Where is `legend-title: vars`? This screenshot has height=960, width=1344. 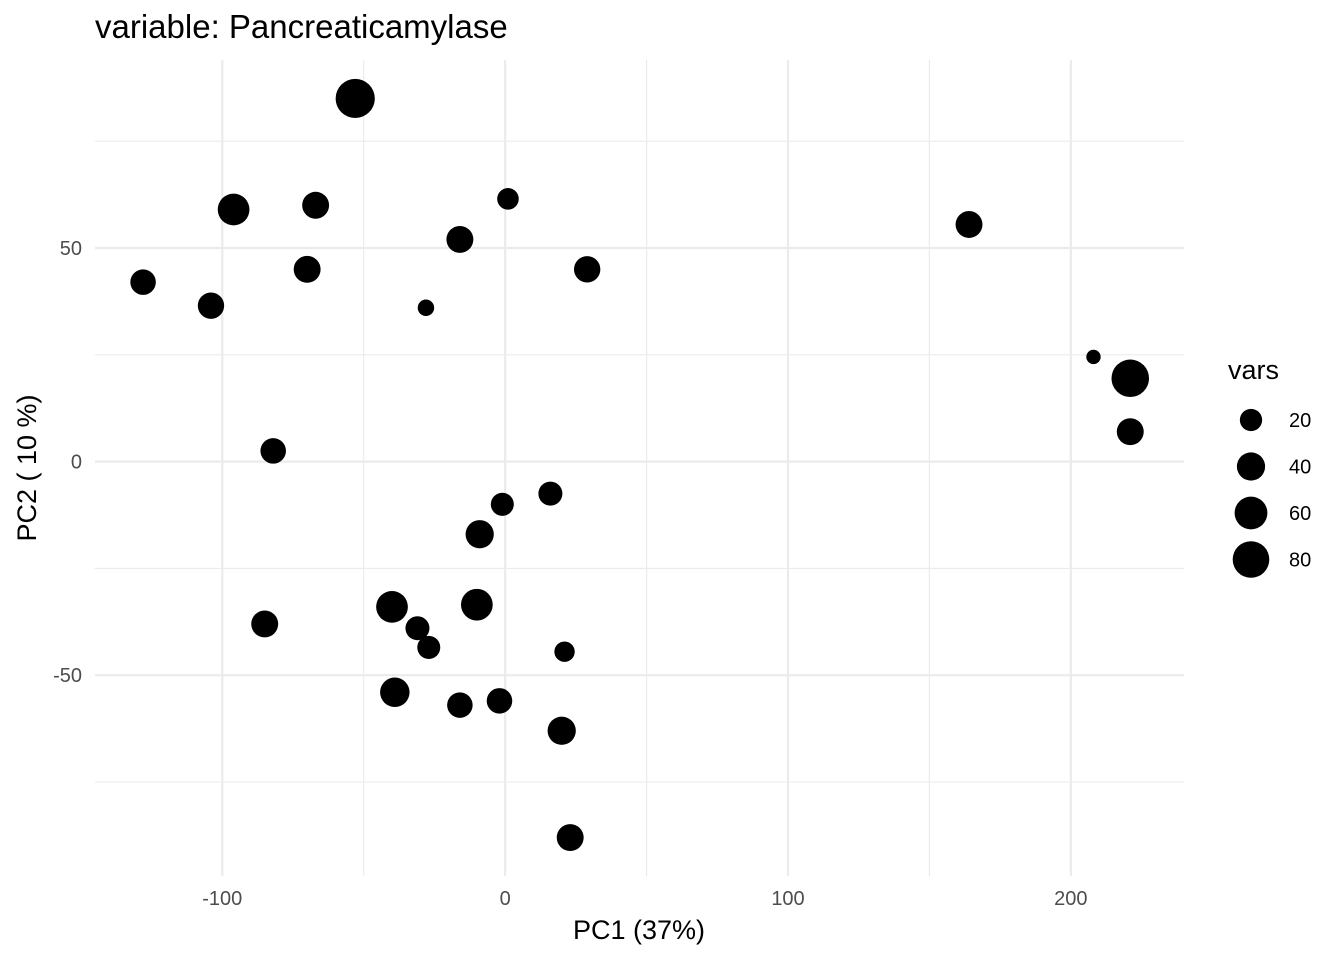 legend-title: vars is located at coordinates (1253, 370).